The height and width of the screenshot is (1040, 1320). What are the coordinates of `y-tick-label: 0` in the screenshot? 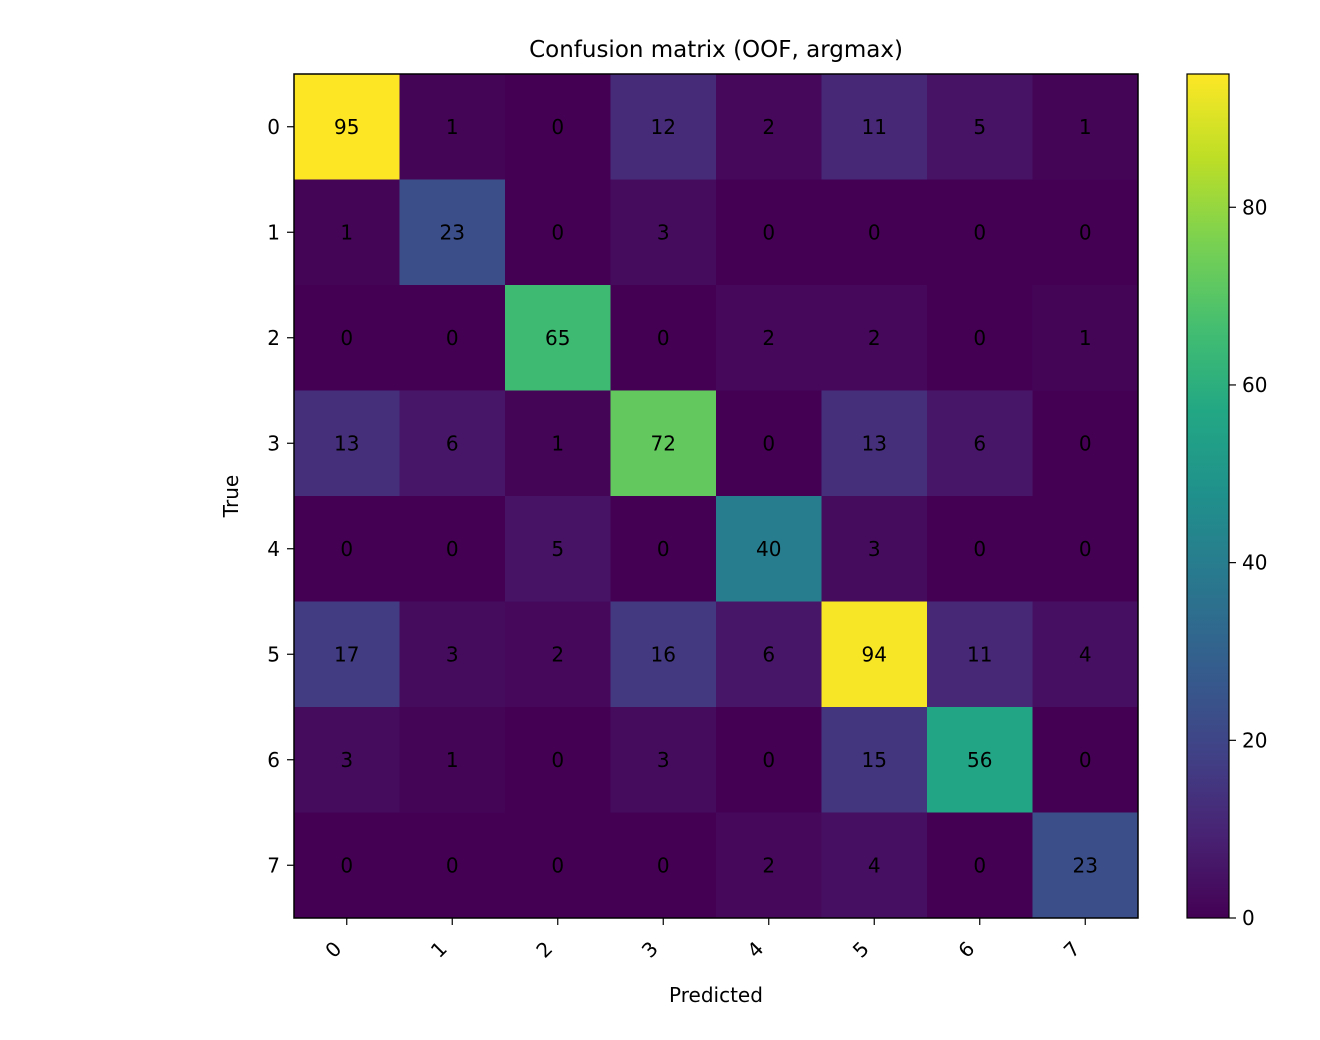 It's located at (273, 127).